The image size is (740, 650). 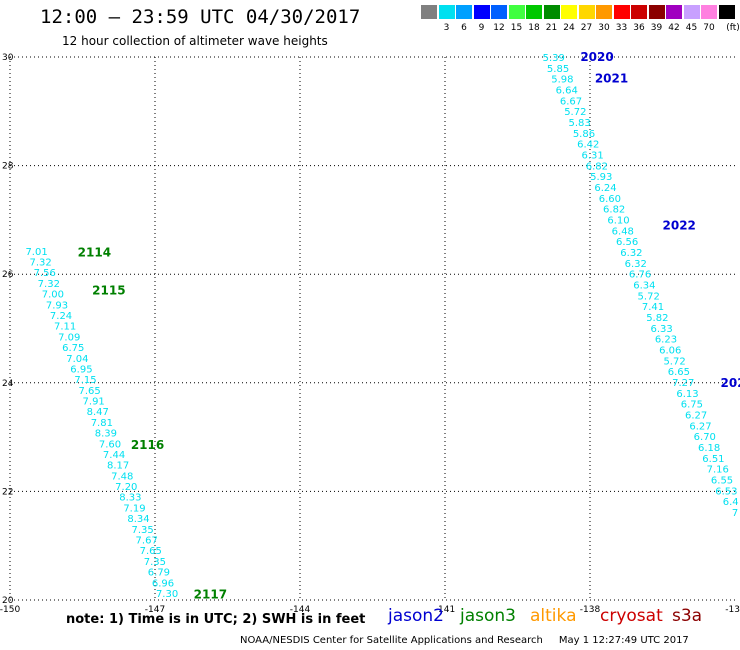 What do you see at coordinates (499, 28) in the screenshot?
I see `legend-label: 12` at bounding box center [499, 28].